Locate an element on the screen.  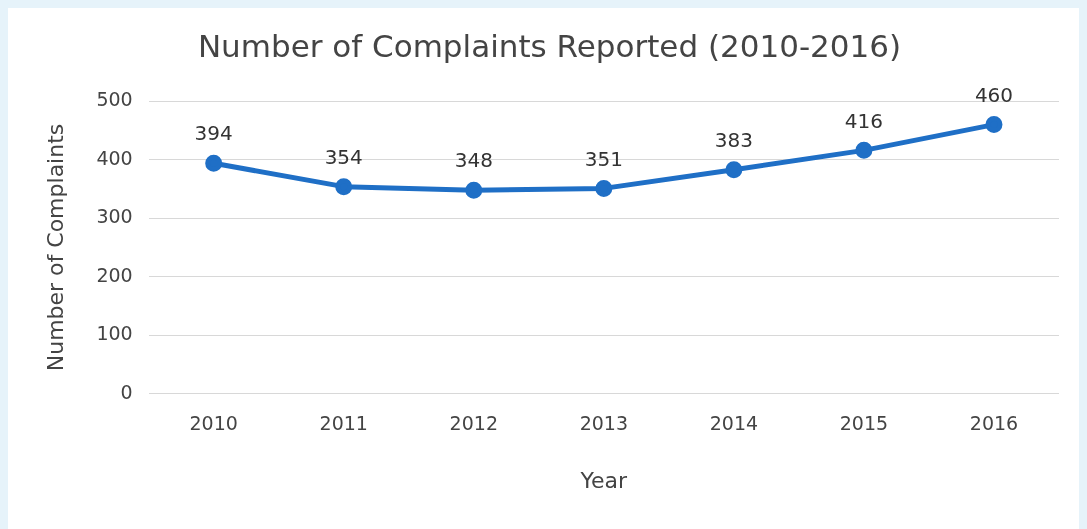
data-label: 394 is located at coordinates (213, 133).